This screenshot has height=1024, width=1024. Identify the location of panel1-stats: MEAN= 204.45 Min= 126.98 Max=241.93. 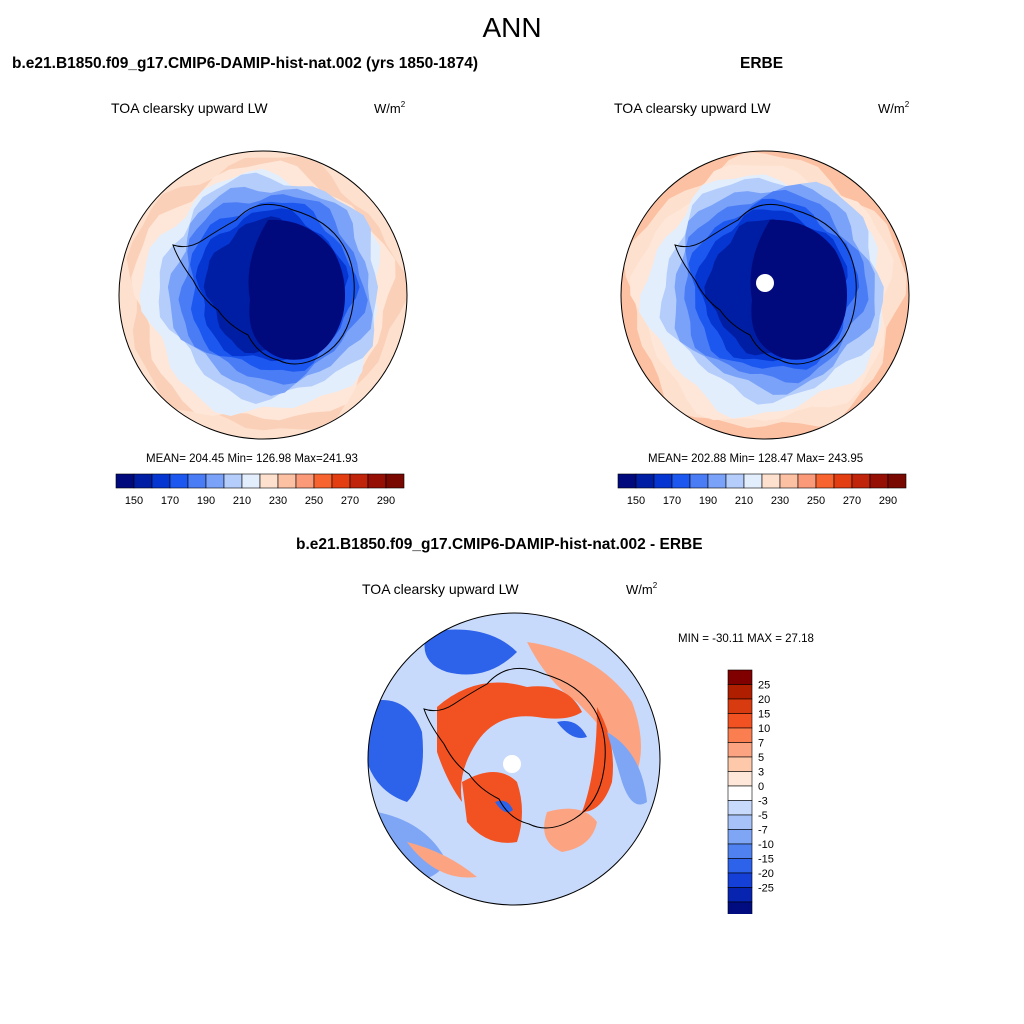
(252, 459).